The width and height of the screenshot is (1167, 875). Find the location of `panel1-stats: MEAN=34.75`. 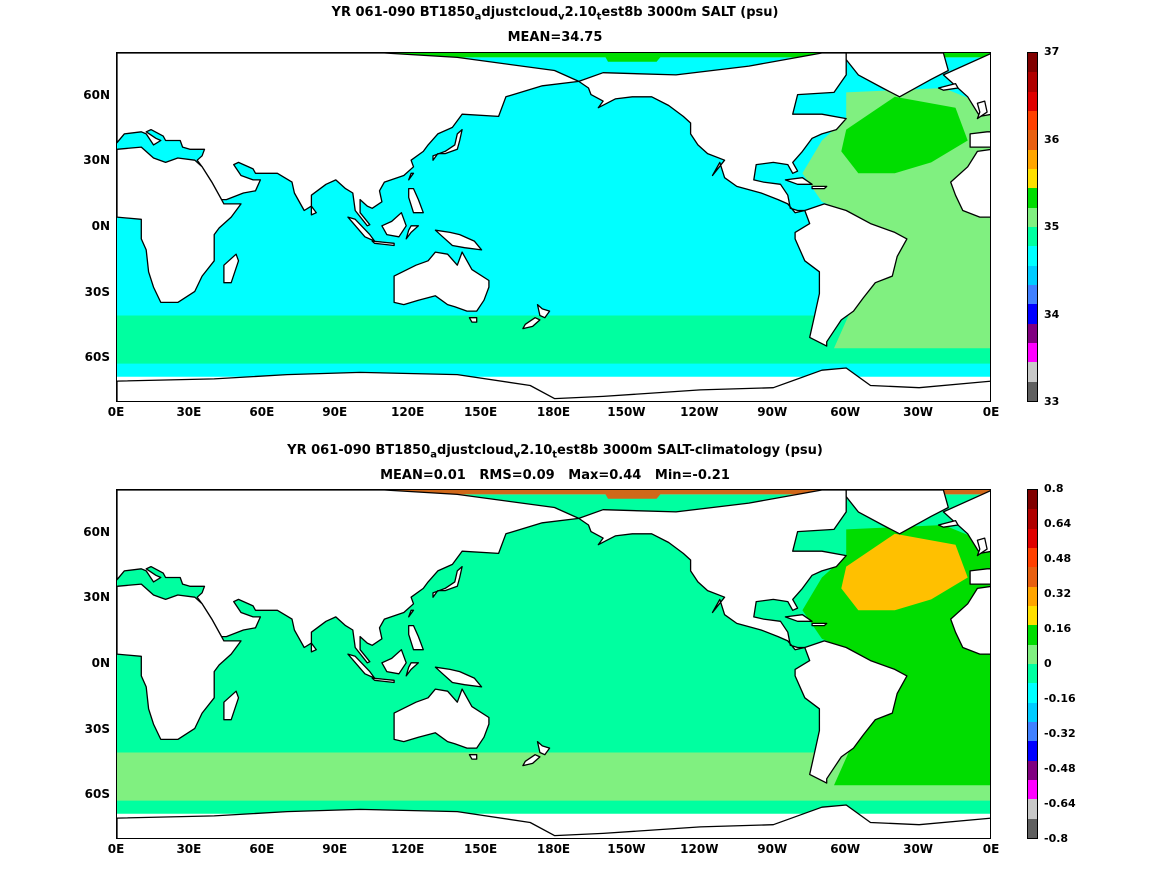

panel1-stats: MEAN=34.75 is located at coordinates (555, 37).